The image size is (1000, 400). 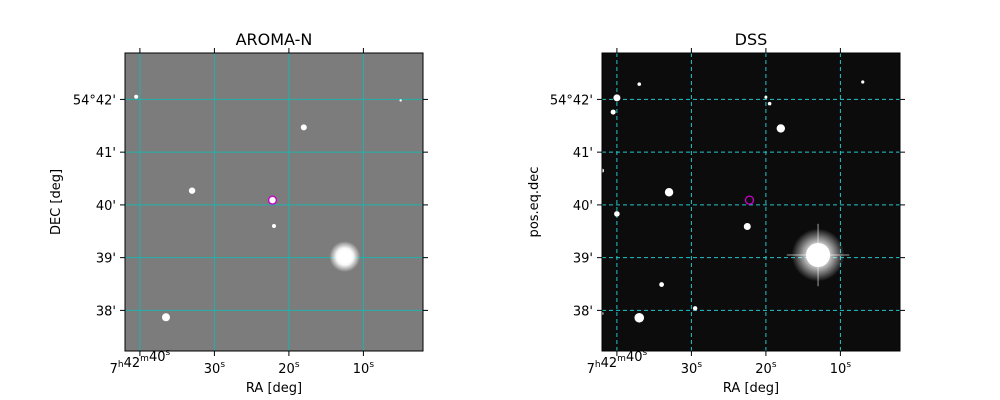 What do you see at coordinates (751, 39) in the screenshot?
I see `panel-title: DSS` at bounding box center [751, 39].